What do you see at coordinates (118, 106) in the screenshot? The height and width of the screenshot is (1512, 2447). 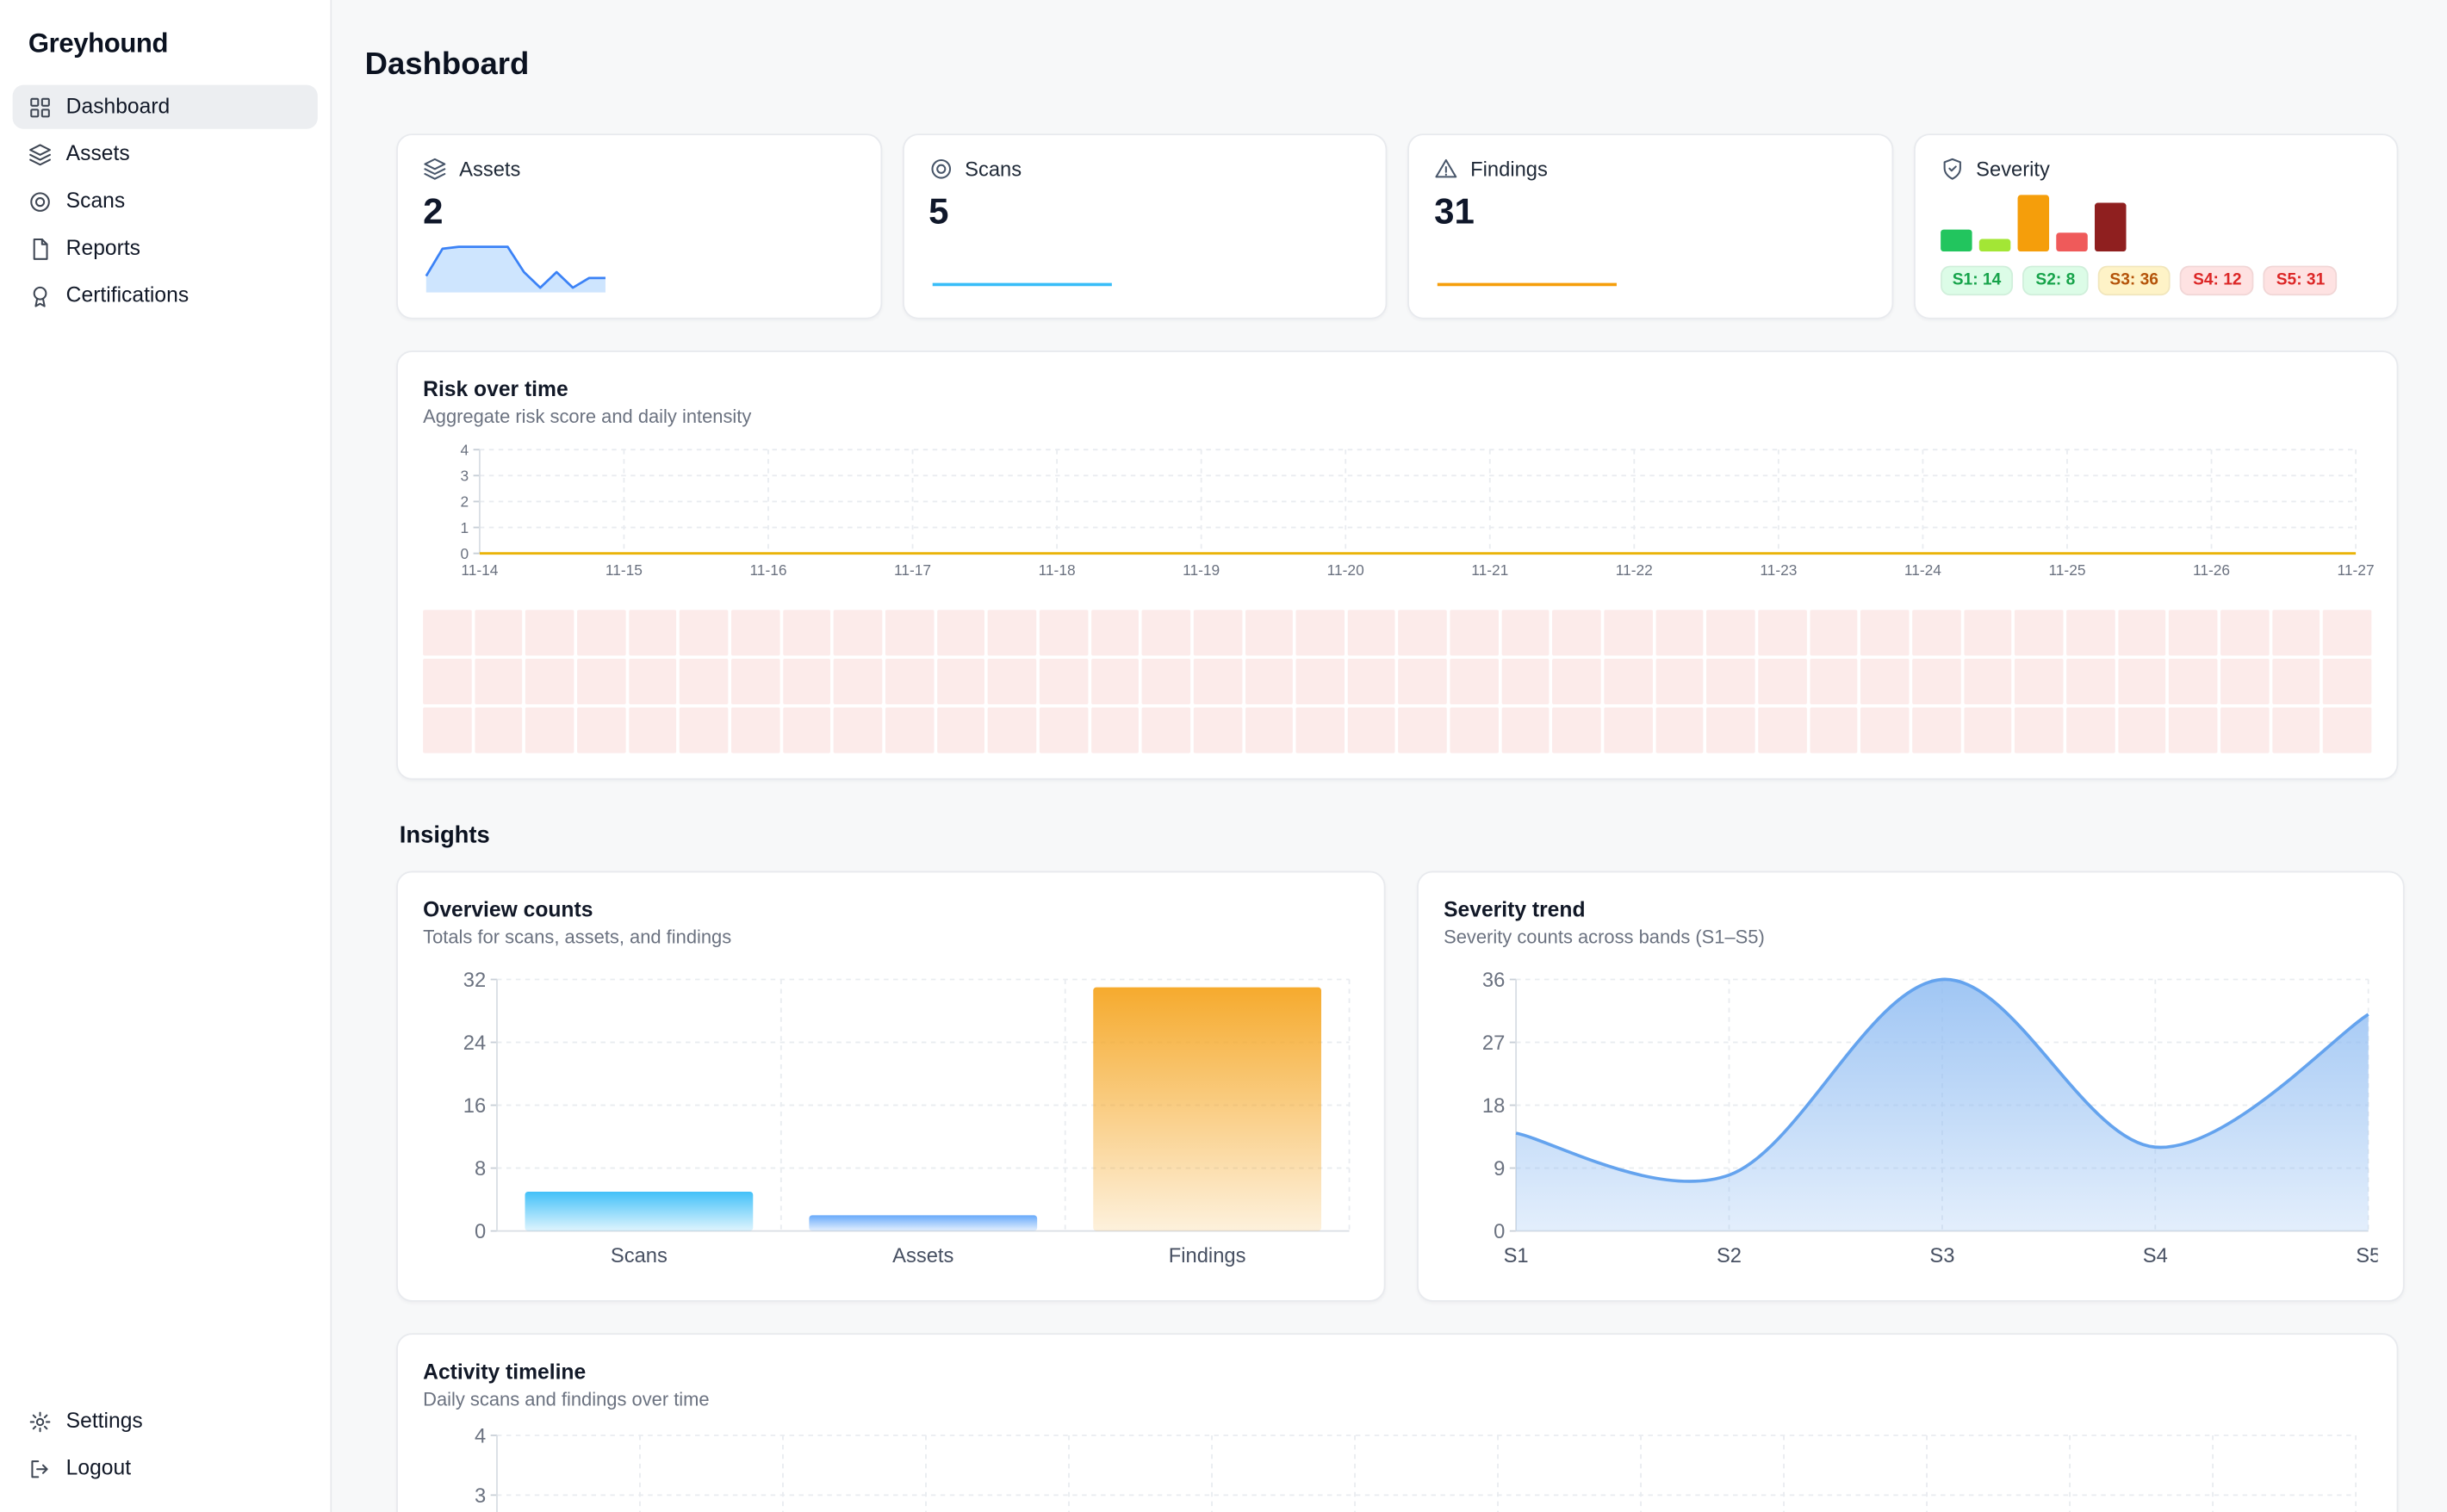 I see `sidebar-item-label: Dashboard` at bounding box center [118, 106].